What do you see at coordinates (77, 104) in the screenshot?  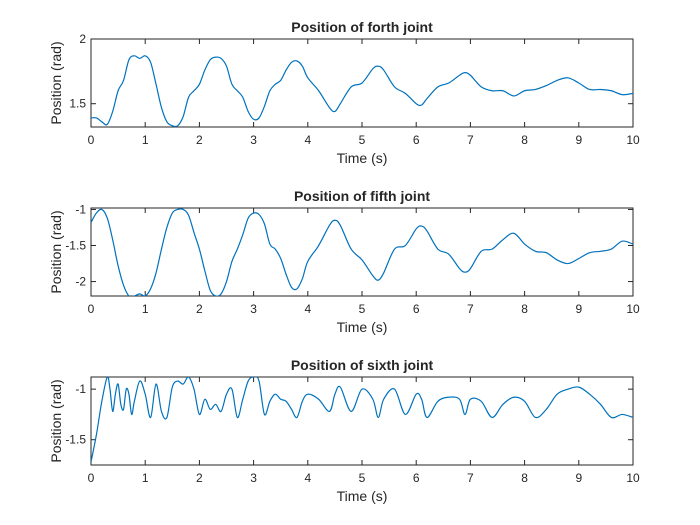 I see `y-tick-label: 1.5` at bounding box center [77, 104].